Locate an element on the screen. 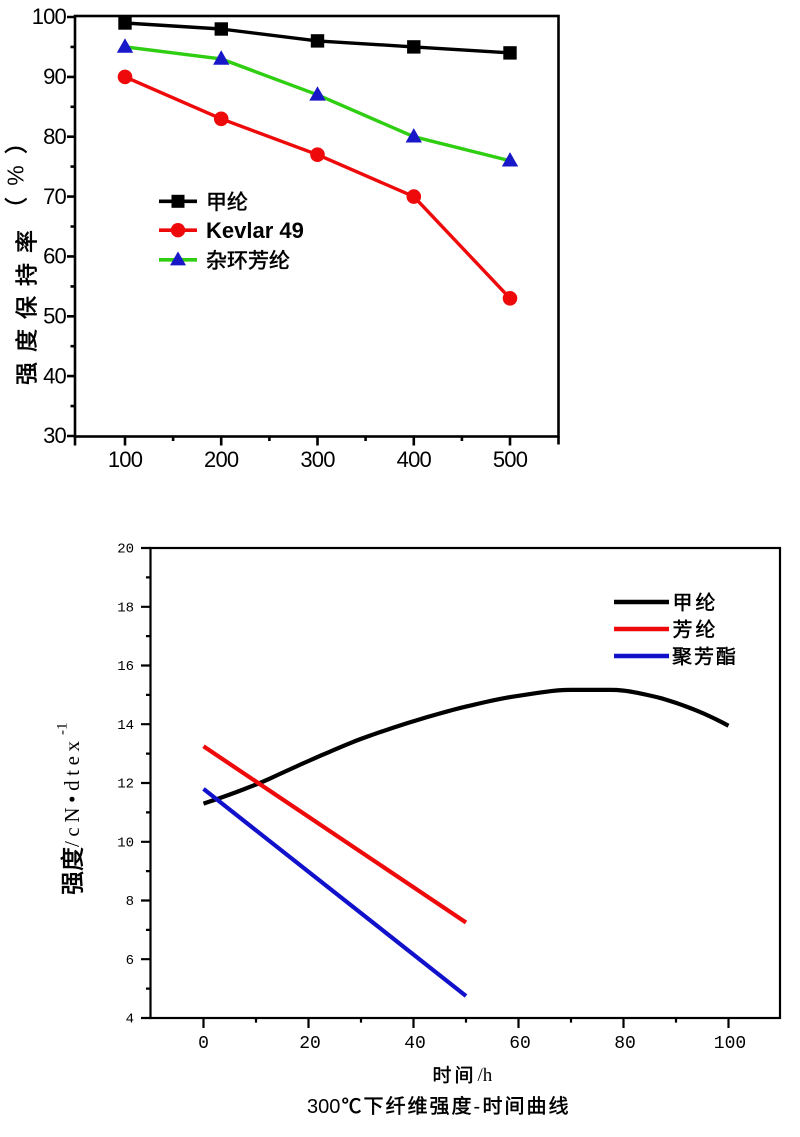  svg-text: 500 is located at coordinates (510, 459).